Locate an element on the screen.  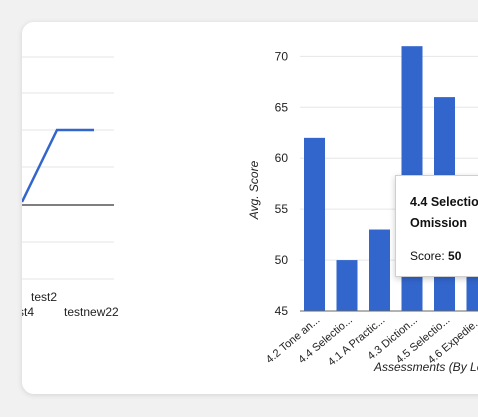
y-tick-label: 45 is located at coordinates (282, 311).